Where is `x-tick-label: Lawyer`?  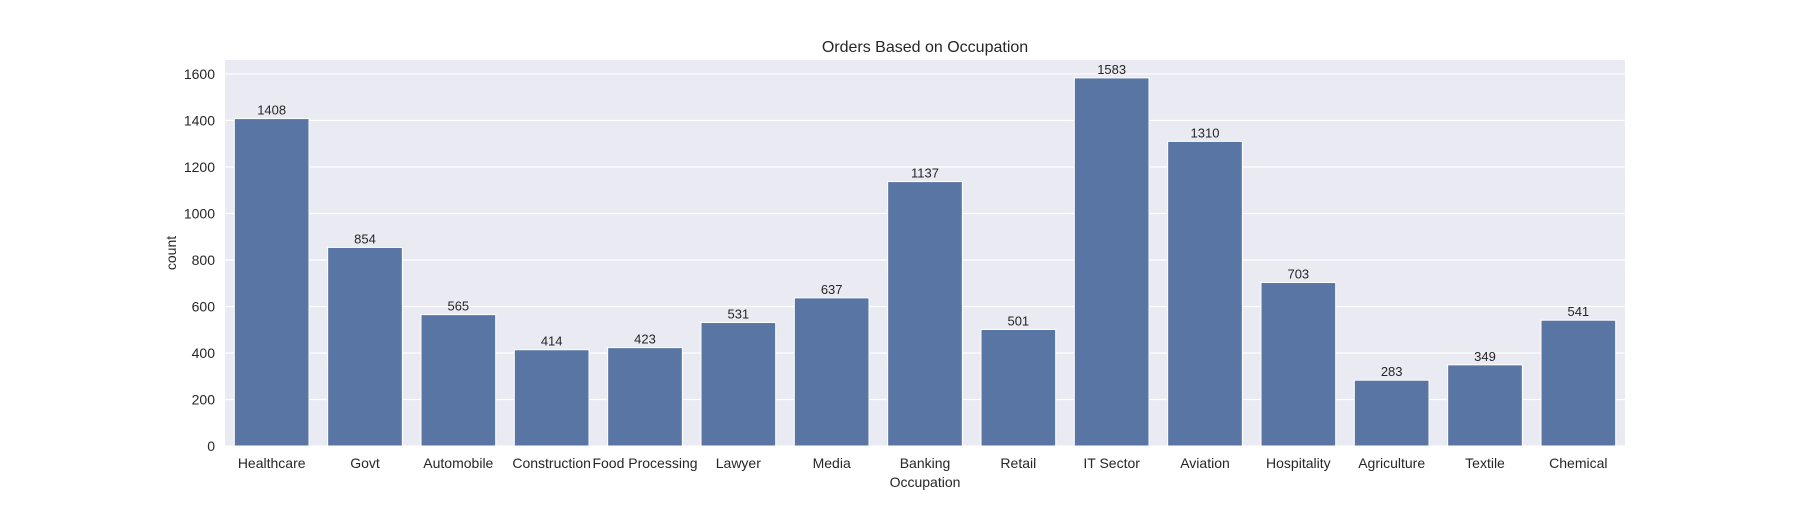 x-tick-label: Lawyer is located at coordinates (738, 463).